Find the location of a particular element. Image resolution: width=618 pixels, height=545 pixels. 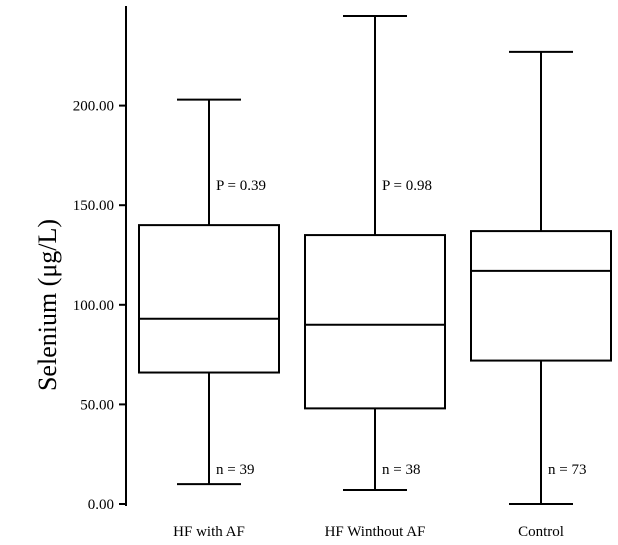

n-label: n = 38 is located at coordinates (401, 470).